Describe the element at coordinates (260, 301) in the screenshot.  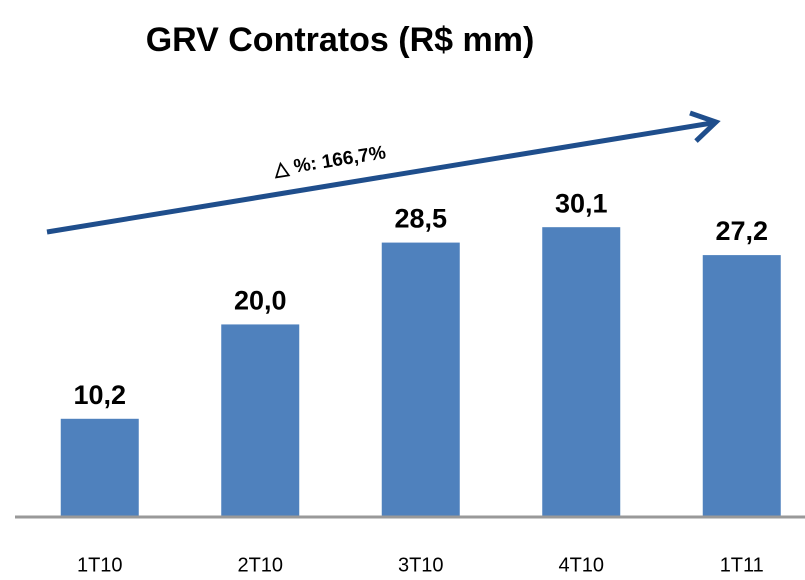
I see `data-label: 20,0` at that location.